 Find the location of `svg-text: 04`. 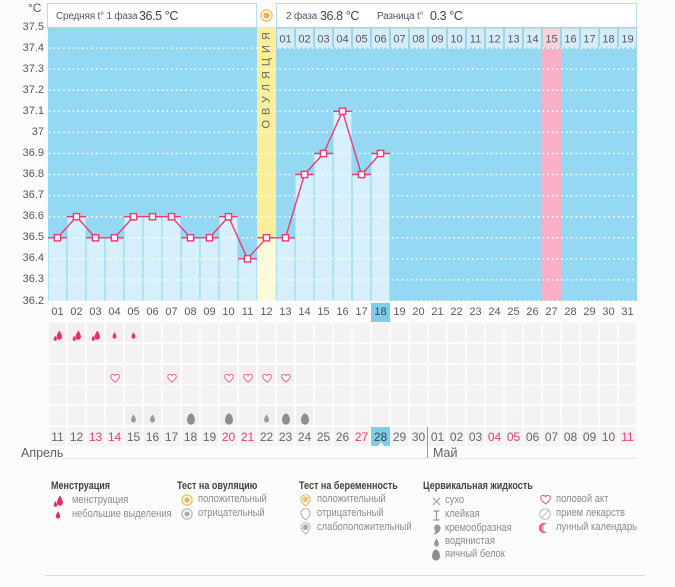

svg-text: 04 is located at coordinates (342, 40).